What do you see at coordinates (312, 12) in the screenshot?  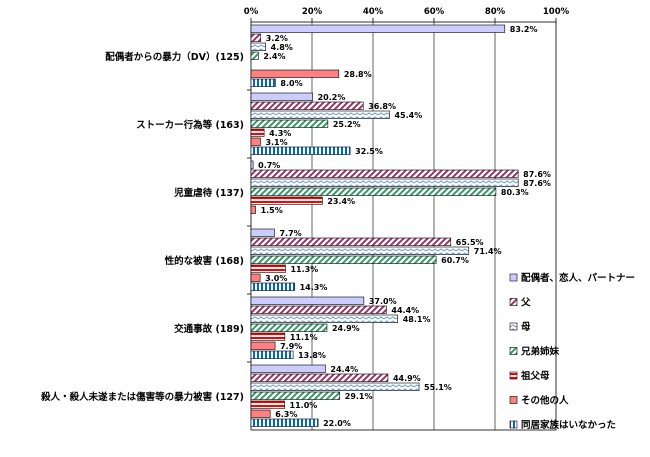 I see `x-tick-label: 20%` at bounding box center [312, 12].